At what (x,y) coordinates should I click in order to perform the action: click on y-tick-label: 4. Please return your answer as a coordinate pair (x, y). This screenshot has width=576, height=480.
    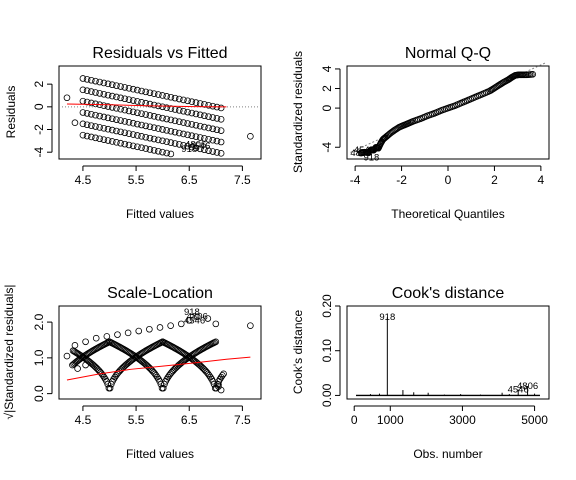
    Looking at the image, I should click on (327, 68).